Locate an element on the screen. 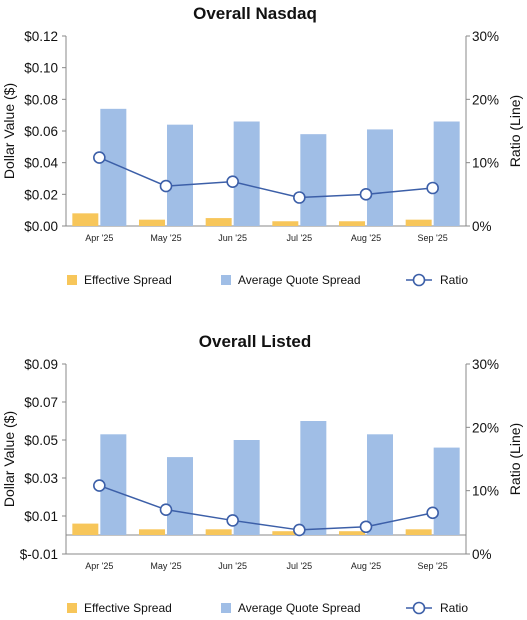 This screenshot has height=620, width=527. y-tick-label: $0.06 is located at coordinates (41, 131).